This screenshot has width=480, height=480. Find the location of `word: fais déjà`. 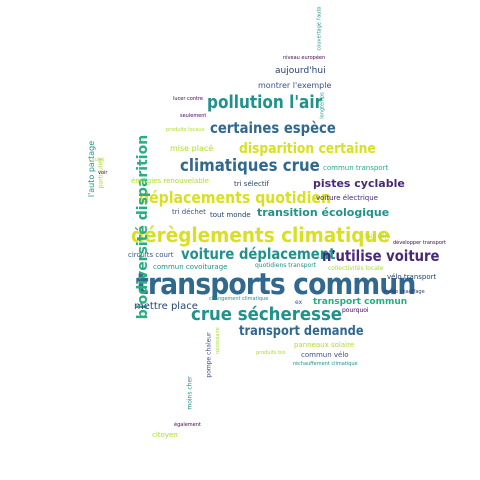

word: fais déjà is located at coordinates (378, 236).